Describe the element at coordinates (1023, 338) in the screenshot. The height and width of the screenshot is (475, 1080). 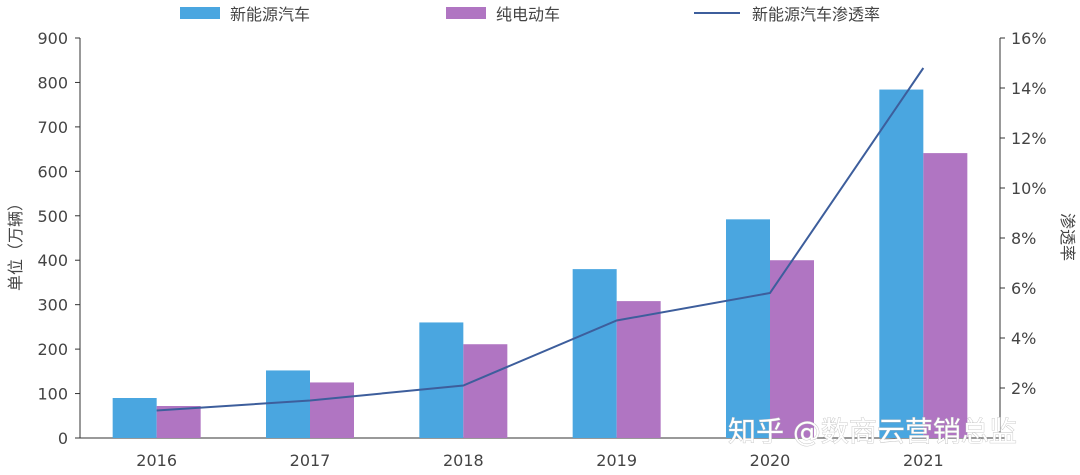
I see `y2-tick-label: 4%` at that location.